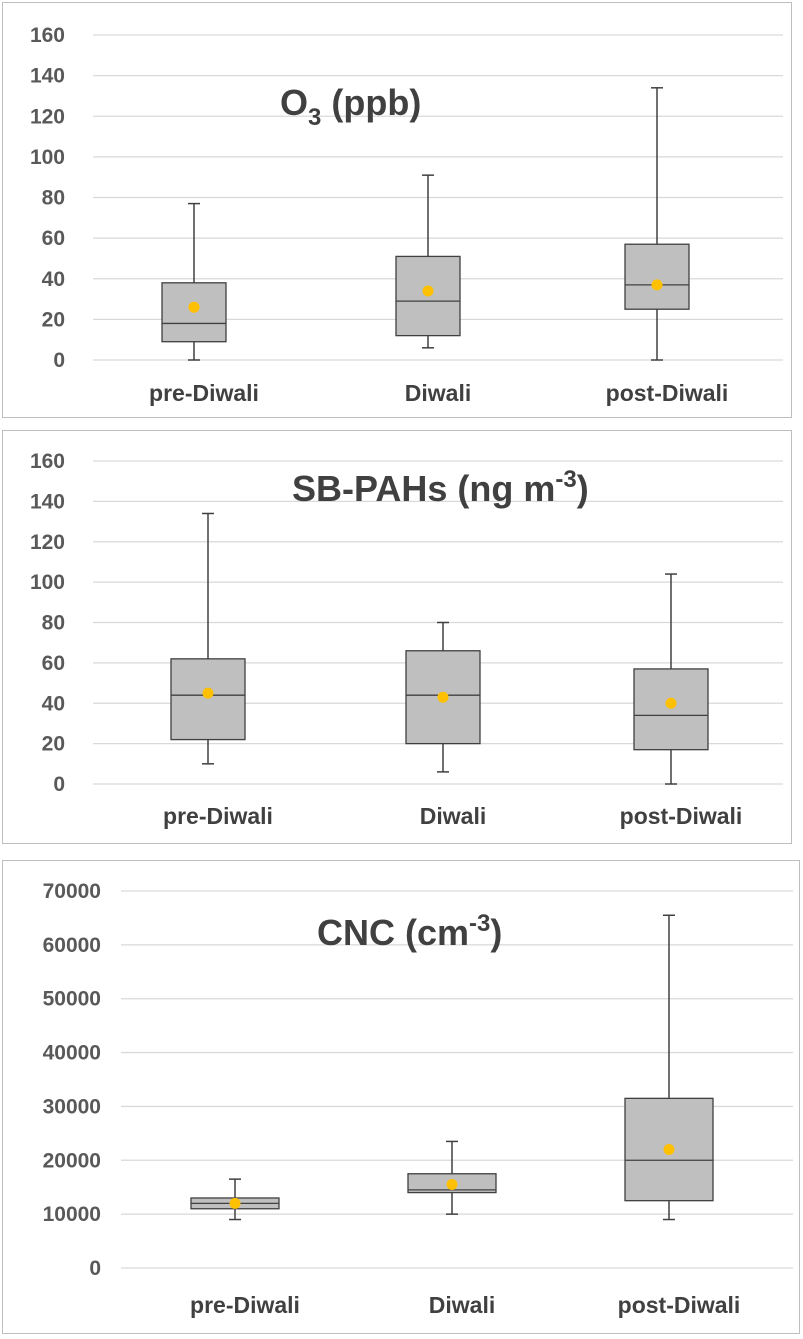 The width and height of the screenshot is (803, 1339). What do you see at coordinates (409, 931) in the screenshot?
I see `cnc-chart-title: CNC (cm-3)` at bounding box center [409, 931].